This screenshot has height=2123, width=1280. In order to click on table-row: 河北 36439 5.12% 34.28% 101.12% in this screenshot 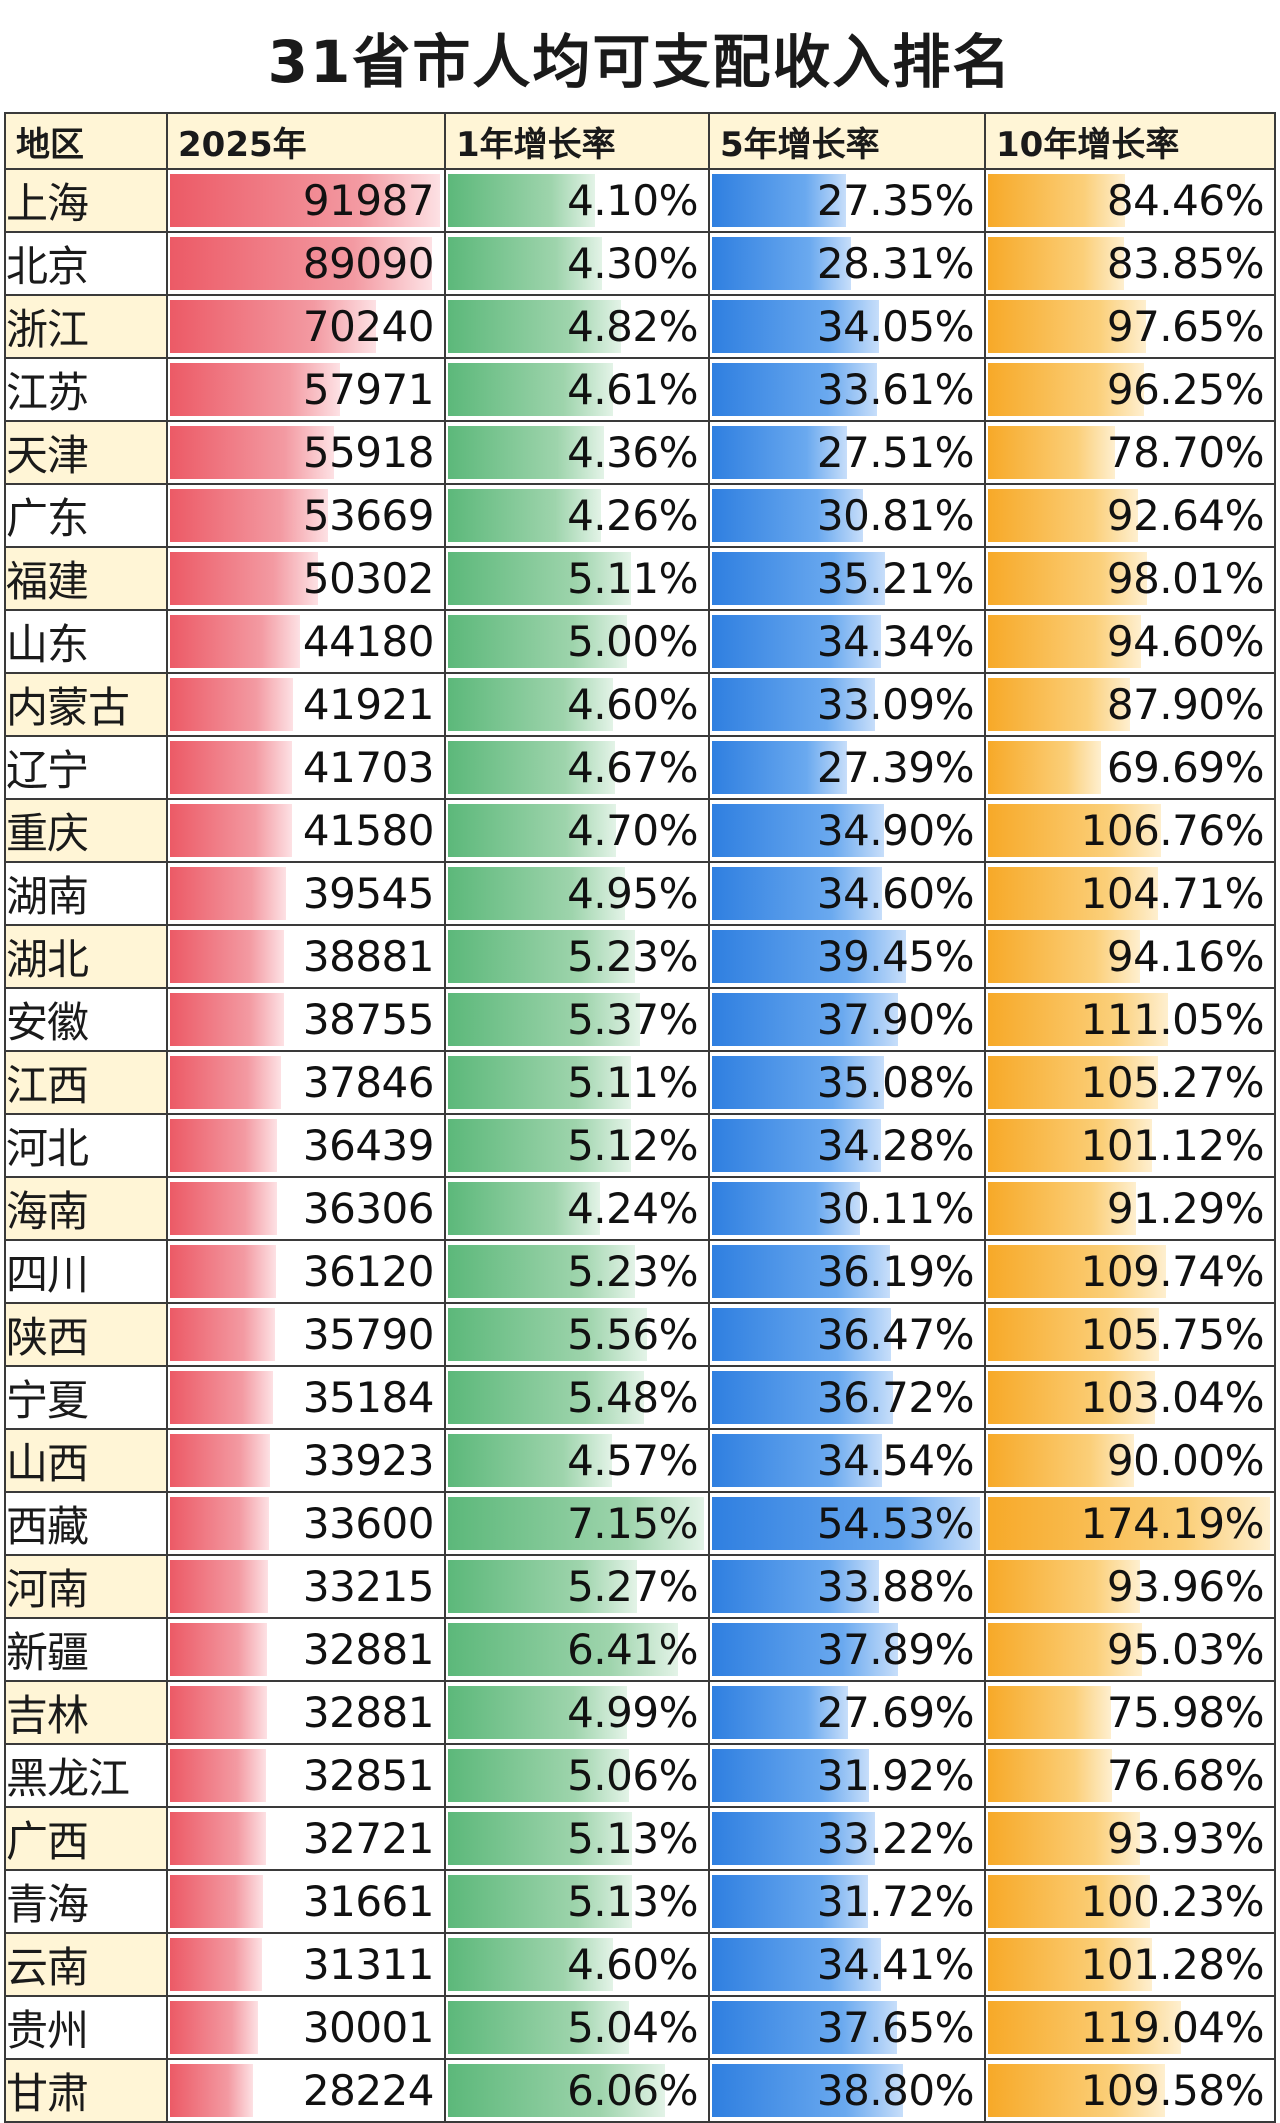, I will do `click(640, 1145)`.